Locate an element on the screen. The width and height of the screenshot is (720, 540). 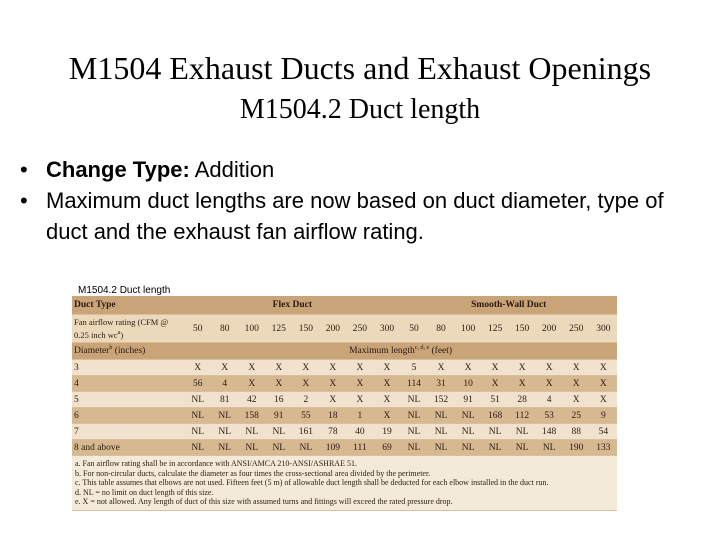
length-cell: 18 is located at coordinates (333, 415).